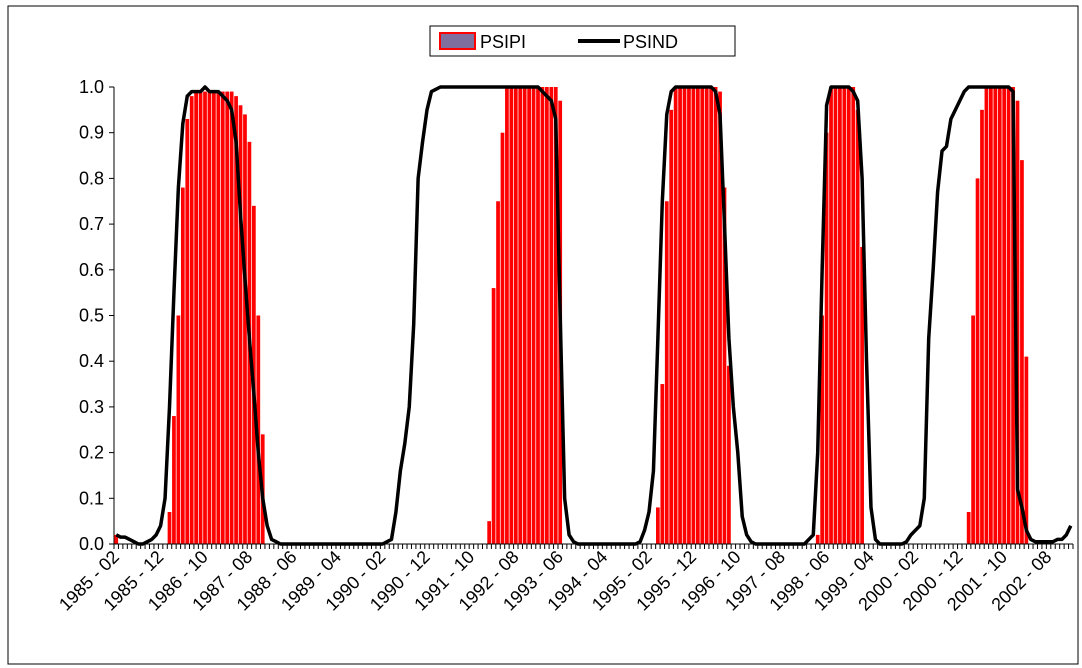  I want to click on legend-label: PSIND, so click(650, 42).